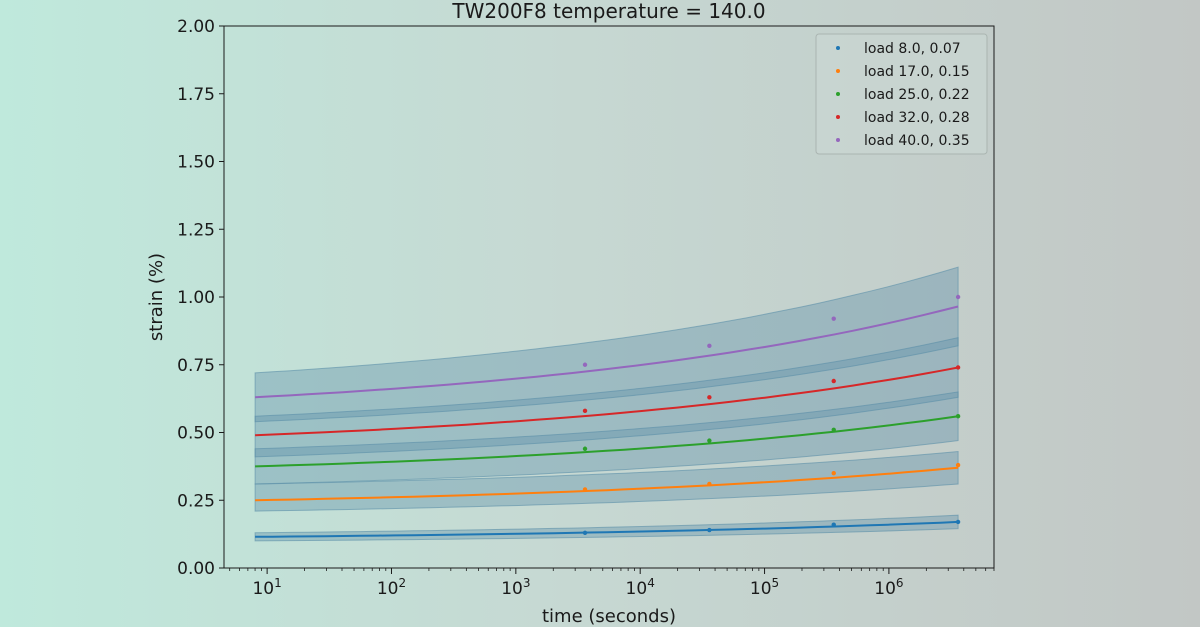 Image resolution: width=1200 pixels, height=627 pixels. I want to click on x-tick-label: 10⁶, so click(888, 587).